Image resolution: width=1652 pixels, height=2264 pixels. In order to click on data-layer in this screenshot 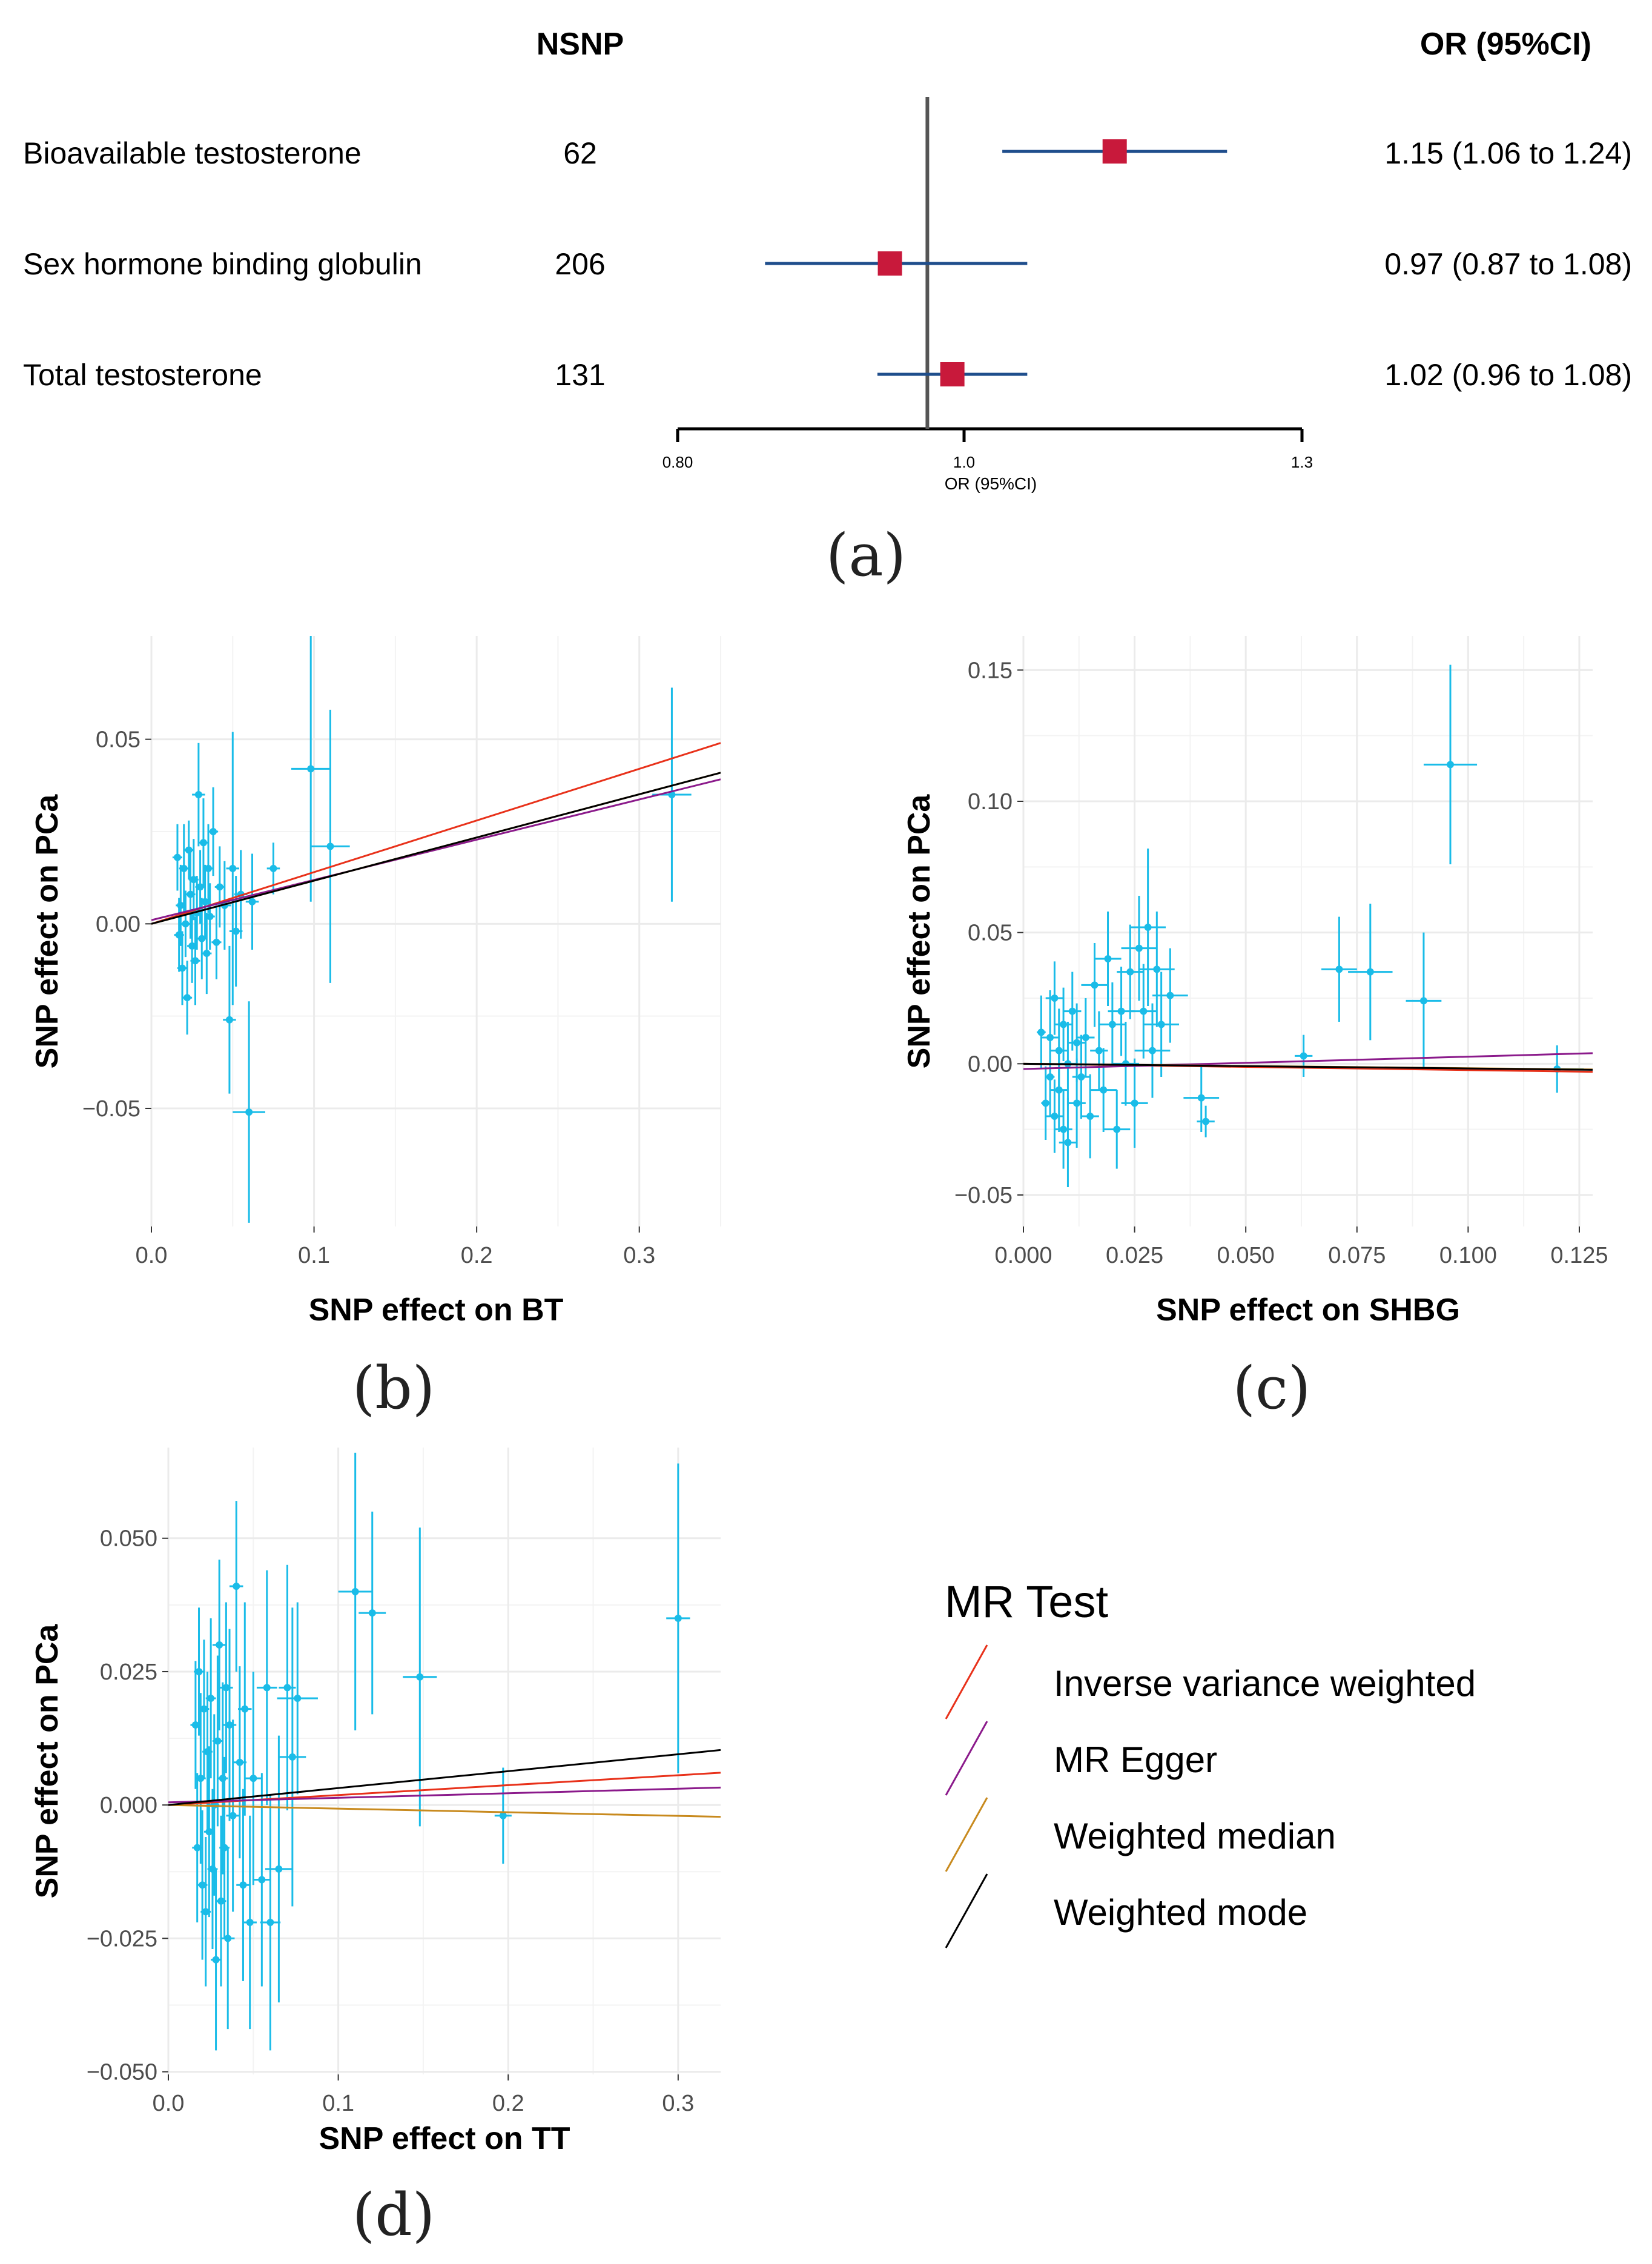, I will do `click(1308, 925)`.